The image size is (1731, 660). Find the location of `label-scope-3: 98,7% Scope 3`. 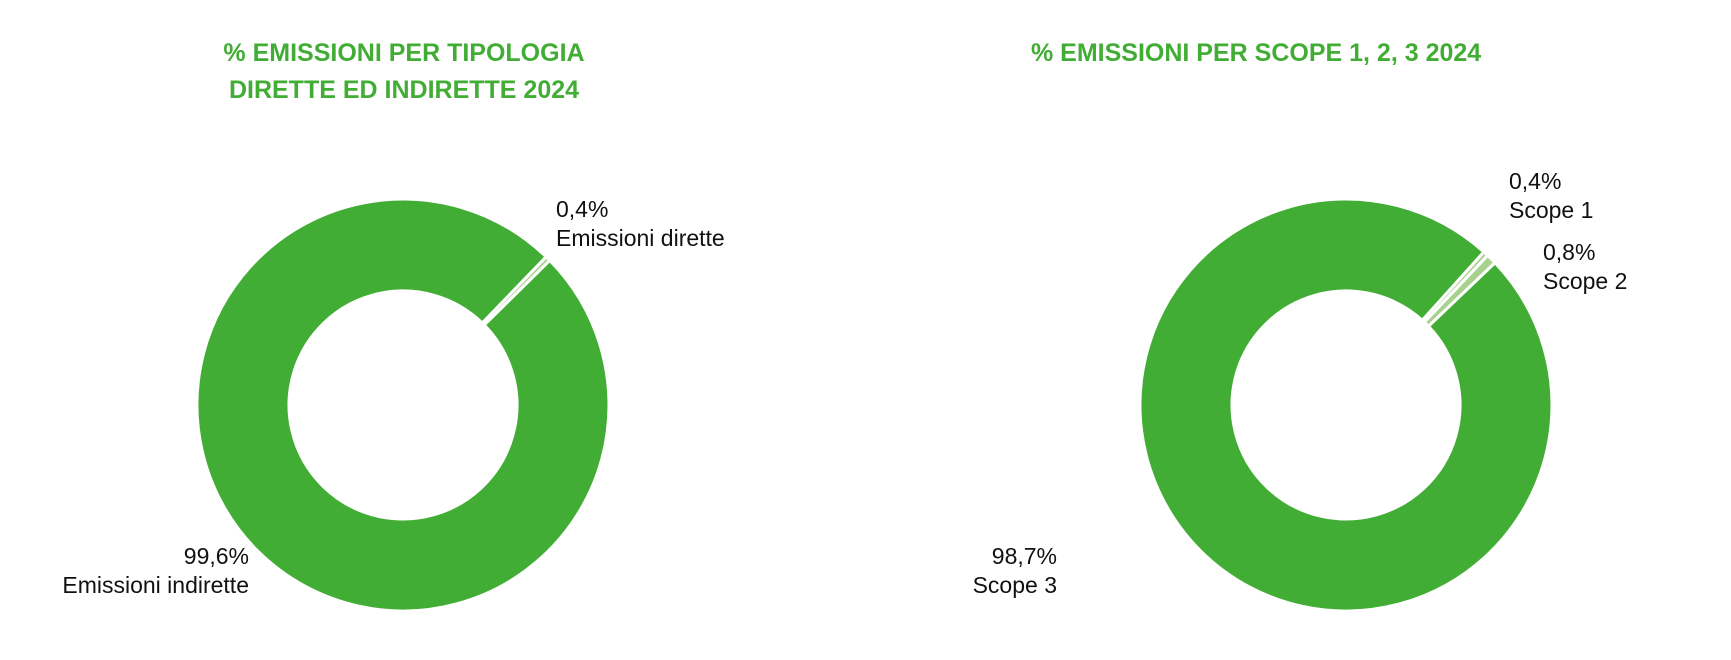

label-scope-3: 98,7% Scope 3 is located at coordinates (1015, 571).